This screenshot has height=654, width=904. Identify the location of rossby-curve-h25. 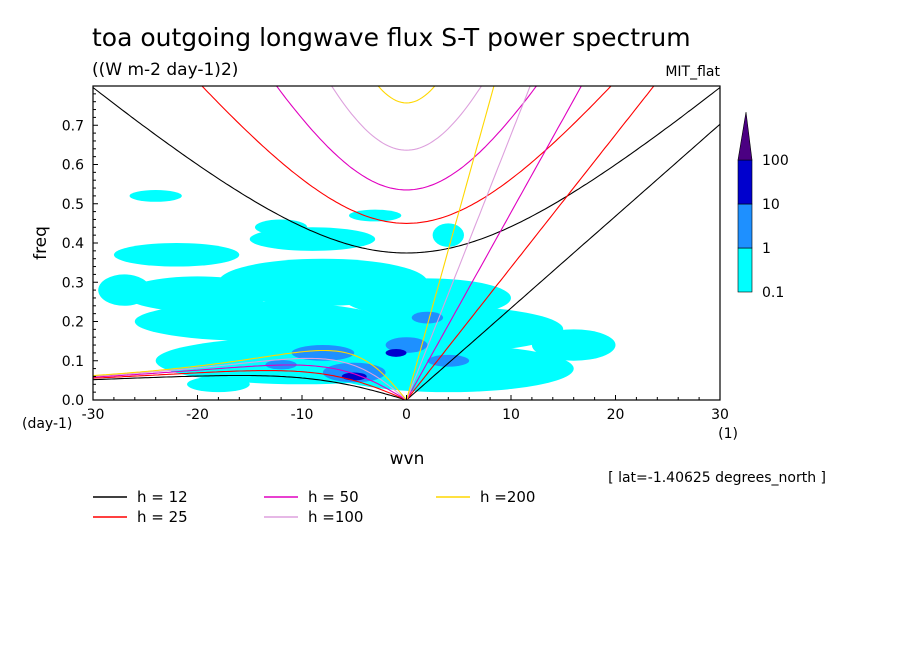
(250, 385).